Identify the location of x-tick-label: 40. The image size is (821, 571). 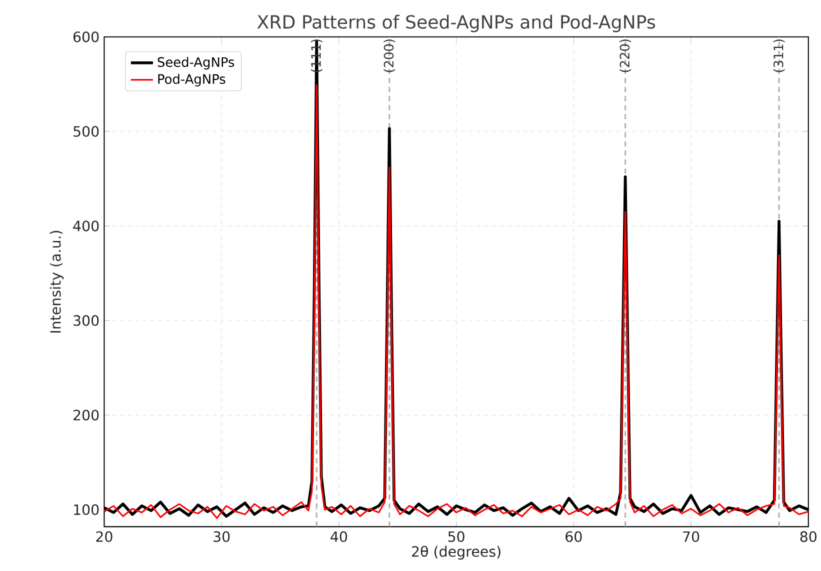
(339, 536).